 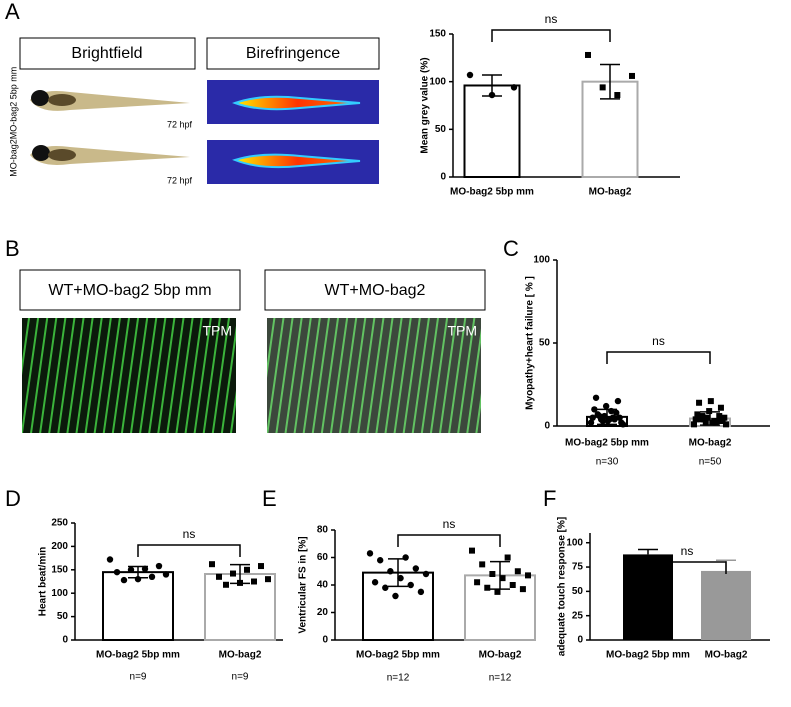 What do you see at coordinates (13, 158) in the screenshot?
I see `row-label: MO-bag2` at bounding box center [13, 158].